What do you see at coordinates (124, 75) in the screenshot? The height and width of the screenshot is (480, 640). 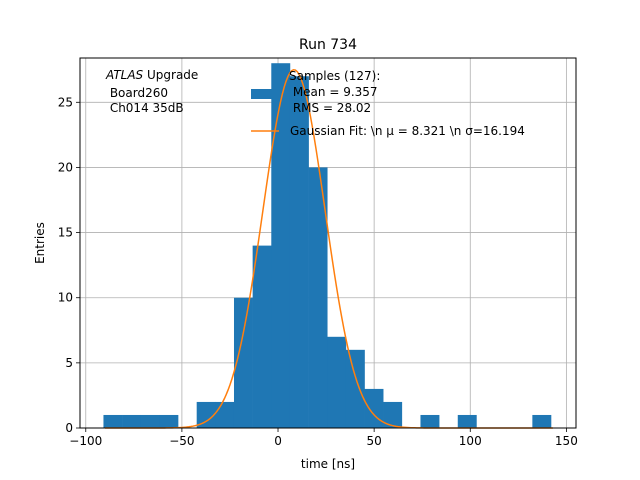 I see `annotation-atlas: ATLAS` at bounding box center [124, 75].